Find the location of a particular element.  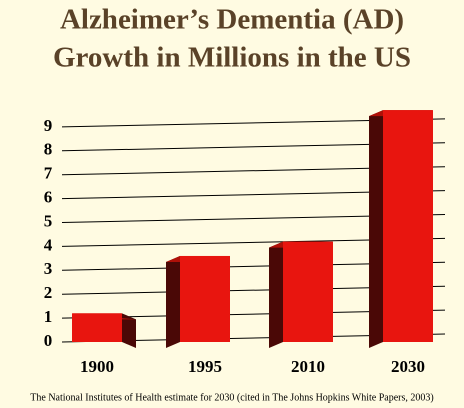

x-tick-label: 2010 is located at coordinates (308, 366).